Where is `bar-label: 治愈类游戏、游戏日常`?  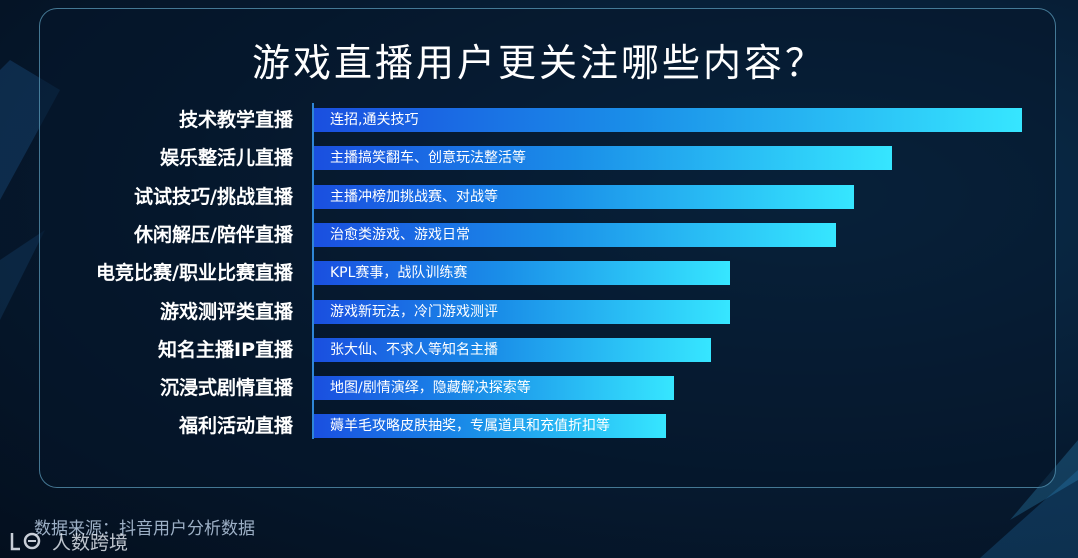
bar-label: 治愈类游戏、游戏日常 is located at coordinates (400, 234).